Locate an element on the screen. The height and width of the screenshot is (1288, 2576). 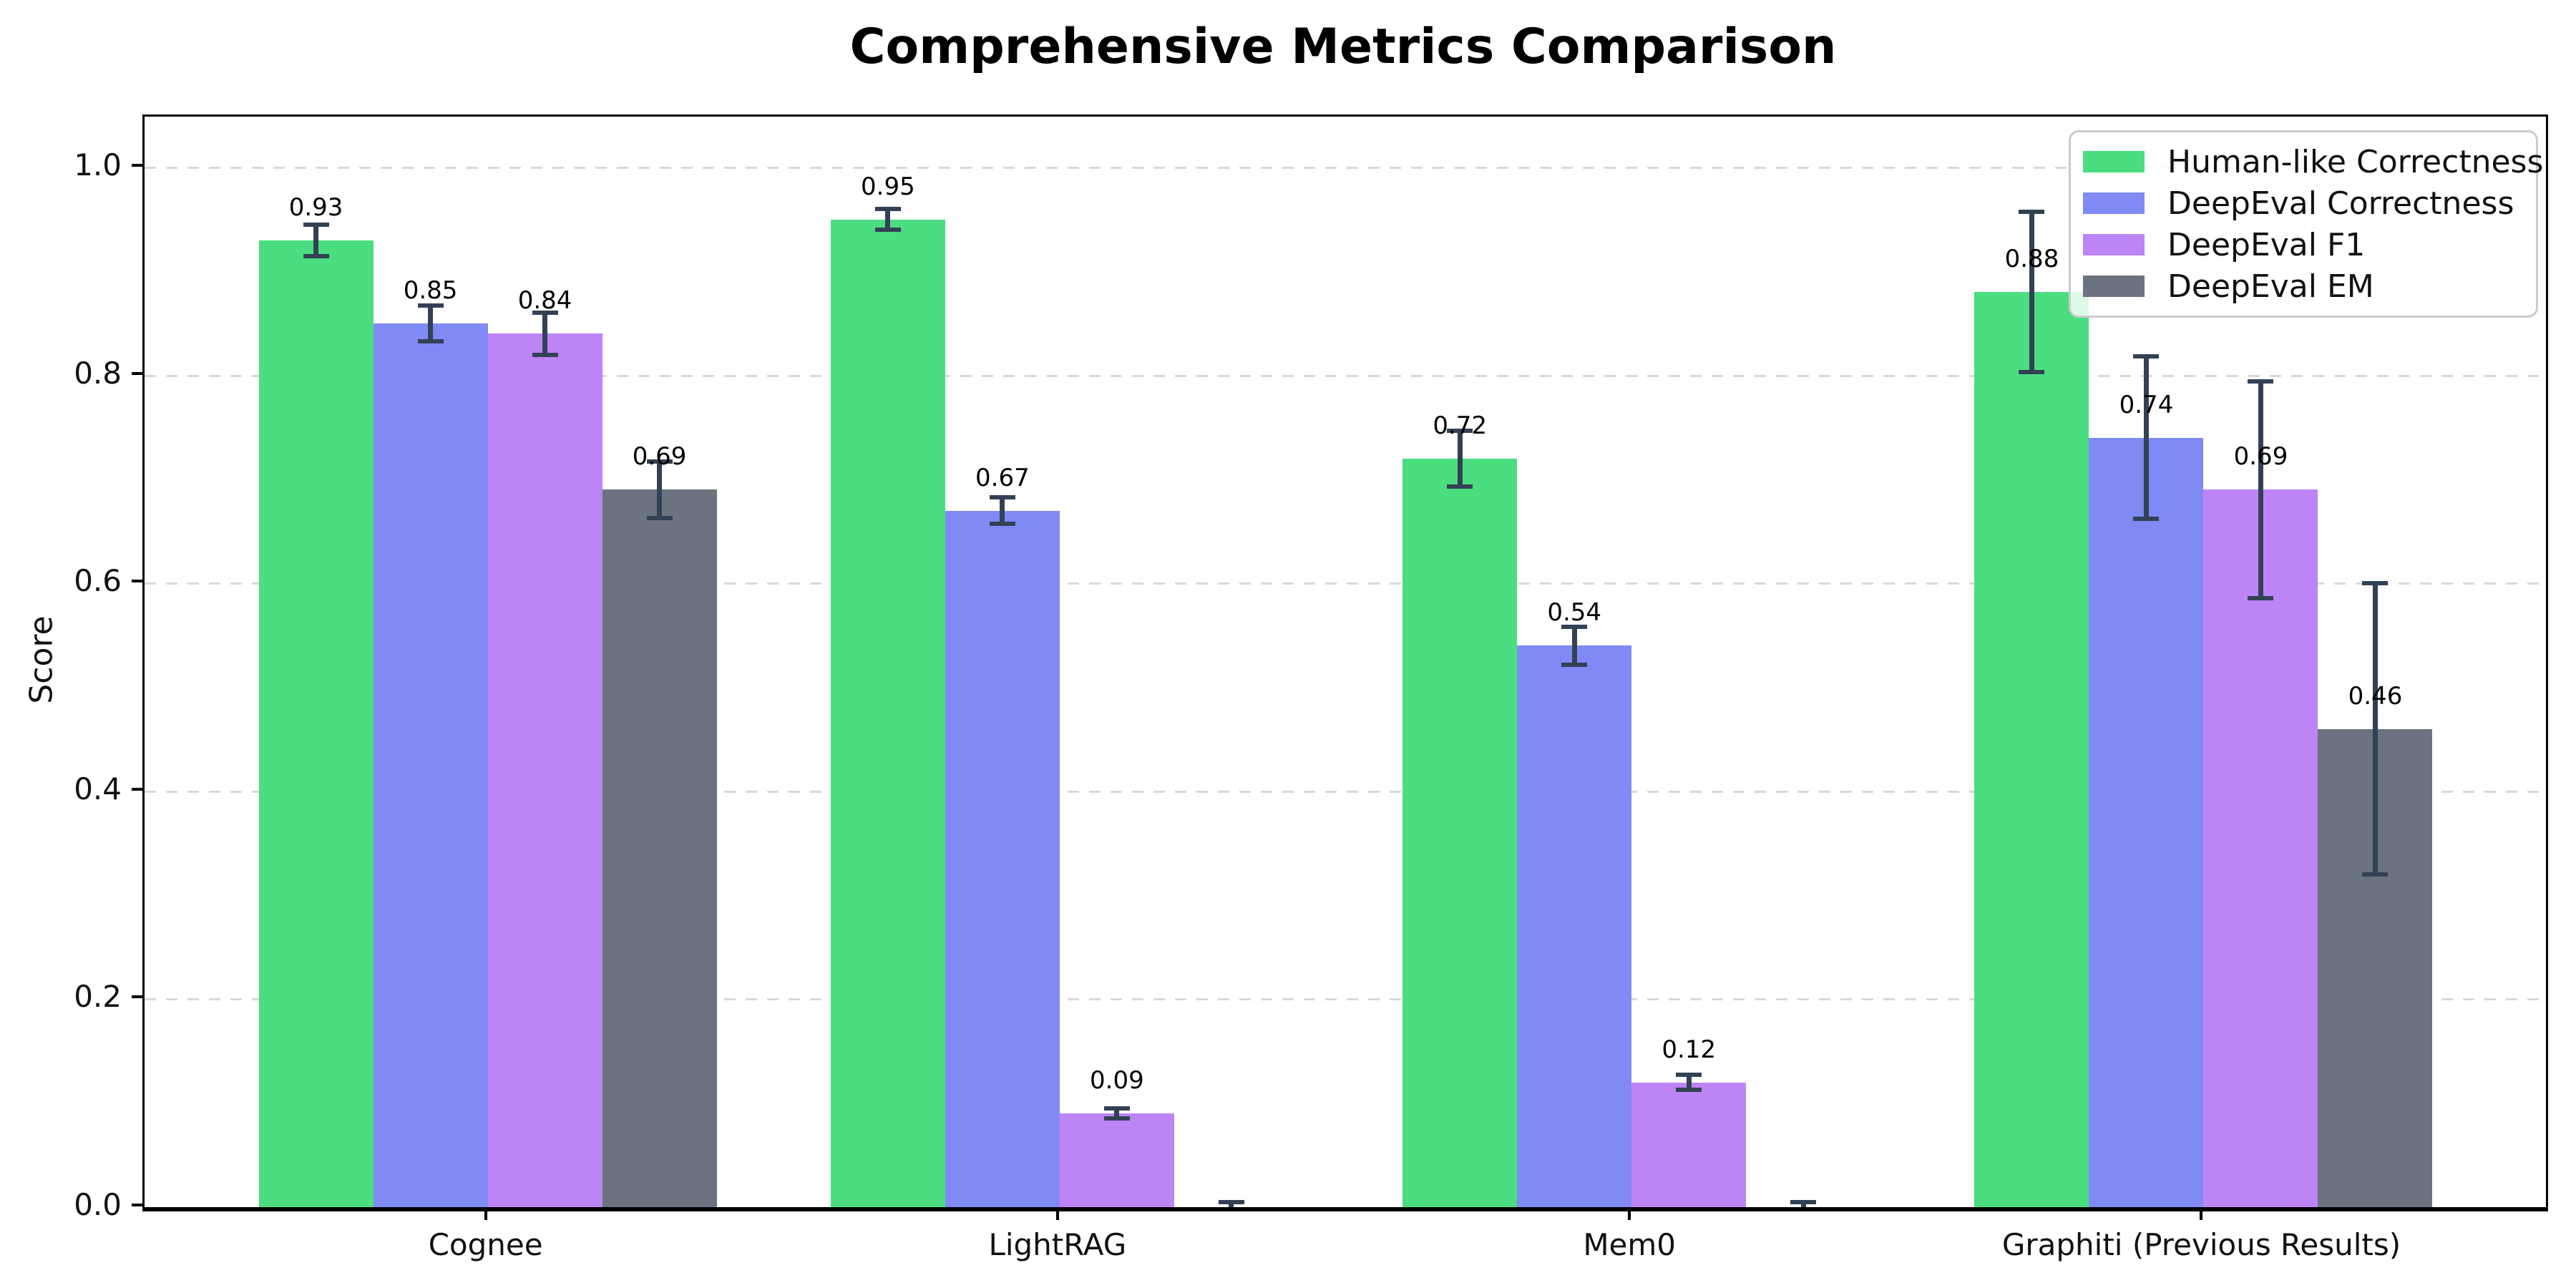
bar-value-label: 0.95 is located at coordinates (888, 186).